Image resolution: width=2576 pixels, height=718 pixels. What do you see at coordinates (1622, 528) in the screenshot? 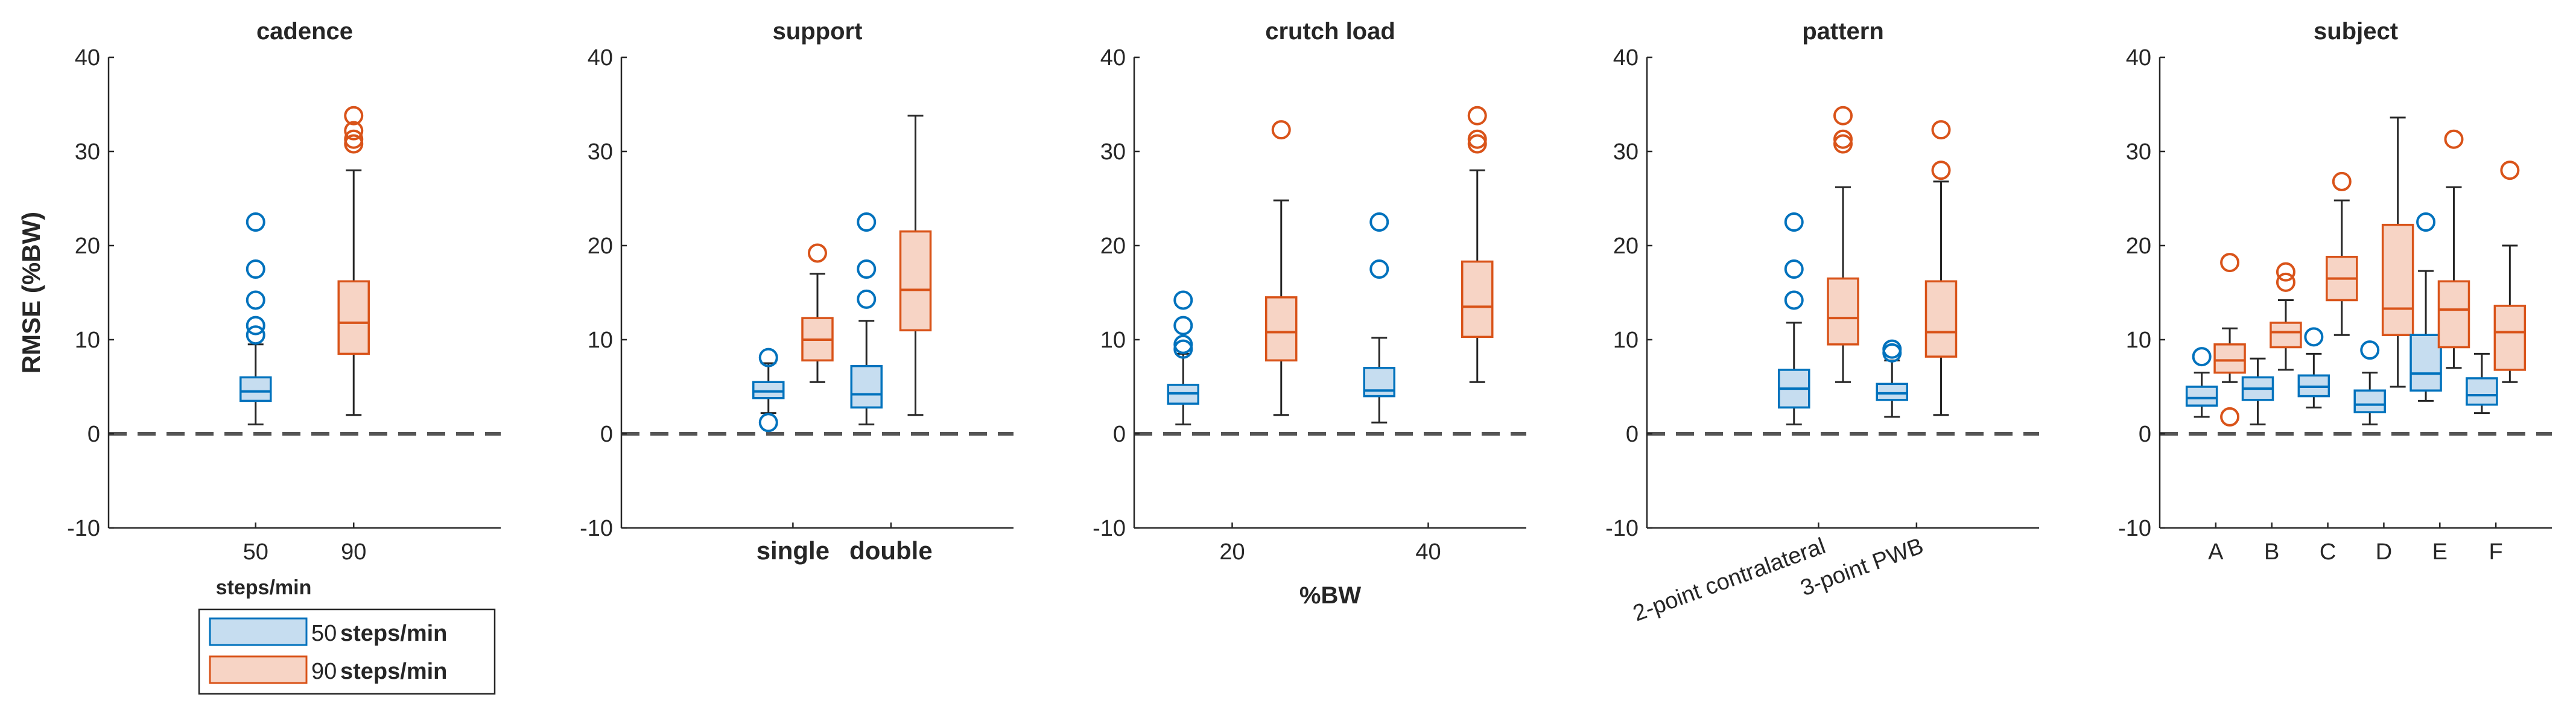
I see `panel-pattern-ytick-label: -10` at bounding box center [1622, 528].